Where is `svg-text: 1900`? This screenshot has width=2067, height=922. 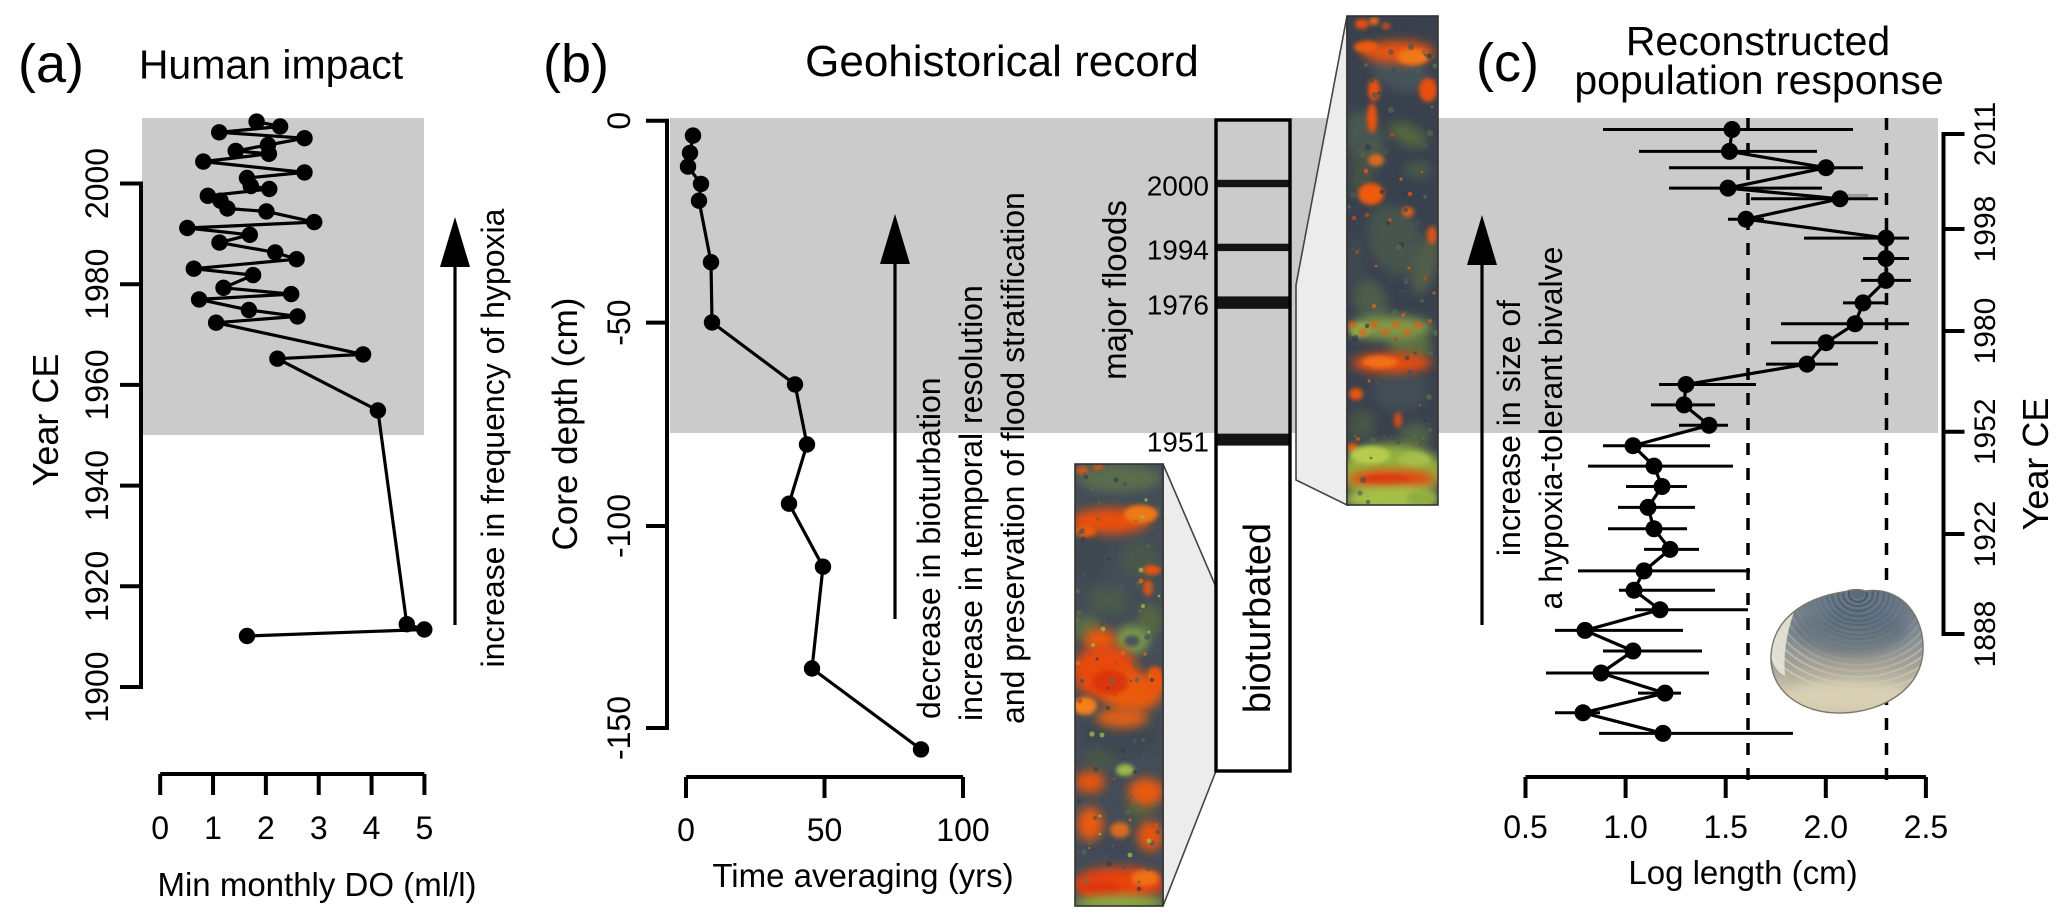
svg-text: 1900 is located at coordinates (97, 686).